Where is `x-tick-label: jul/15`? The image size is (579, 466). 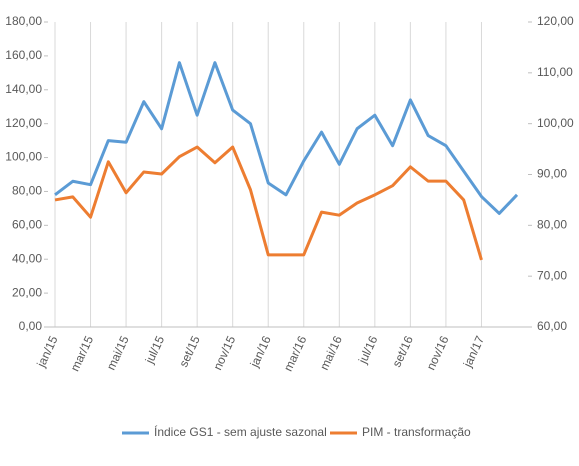
x-tick-label: jul/15 is located at coordinates (154, 349).